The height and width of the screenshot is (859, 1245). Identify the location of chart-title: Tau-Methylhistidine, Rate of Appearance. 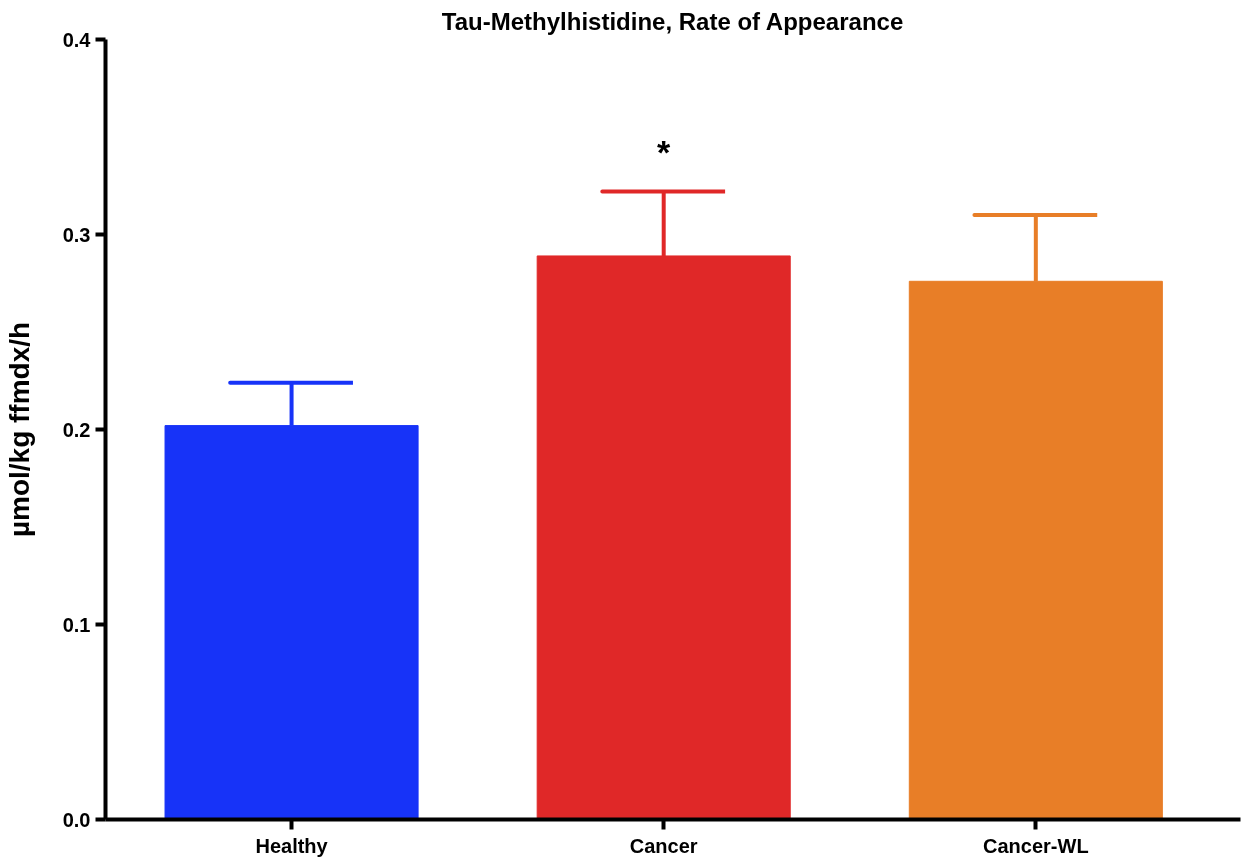
(672, 21).